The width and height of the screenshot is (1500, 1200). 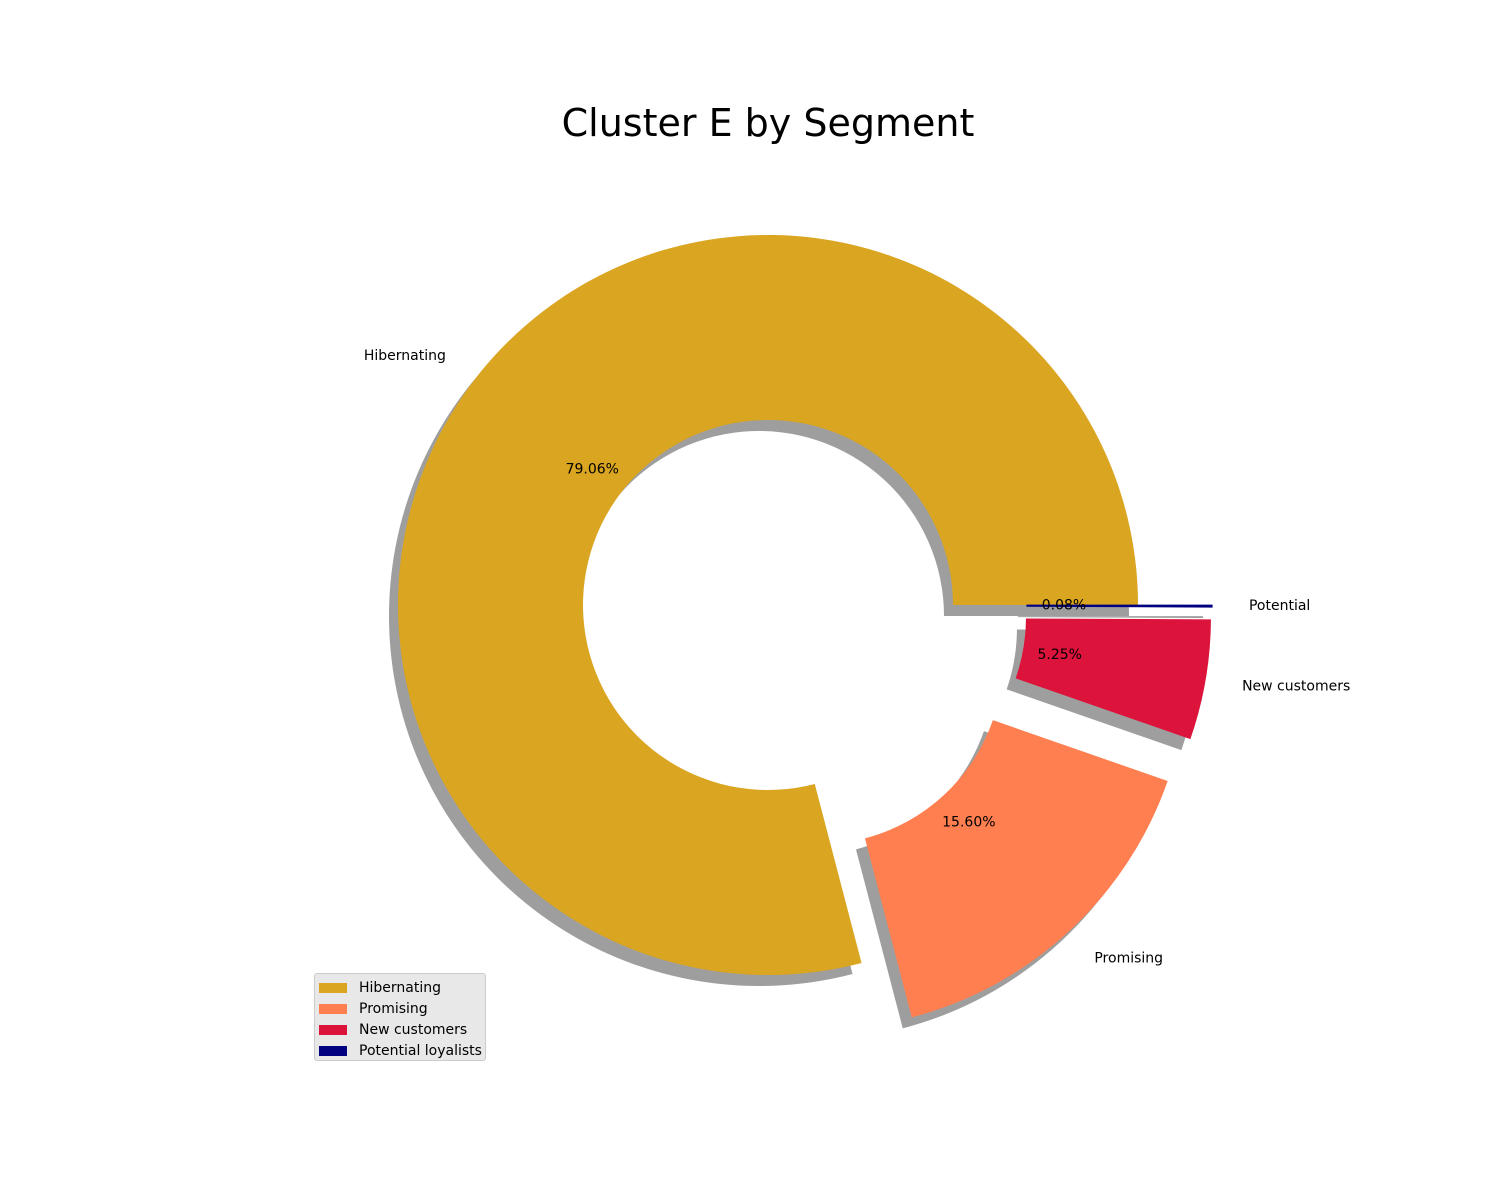 What do you see at coordinates (1059, 655) in the screenshot?
I see `pct-label-new-customers: 5.25%` at bounding box center [1059, 655].